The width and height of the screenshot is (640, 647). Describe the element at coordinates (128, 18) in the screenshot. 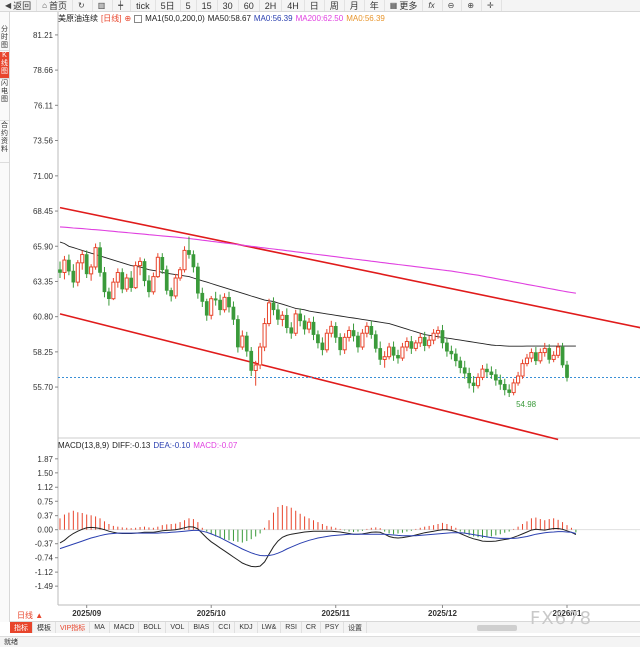

I see `add-icon: ⊕` at that location.